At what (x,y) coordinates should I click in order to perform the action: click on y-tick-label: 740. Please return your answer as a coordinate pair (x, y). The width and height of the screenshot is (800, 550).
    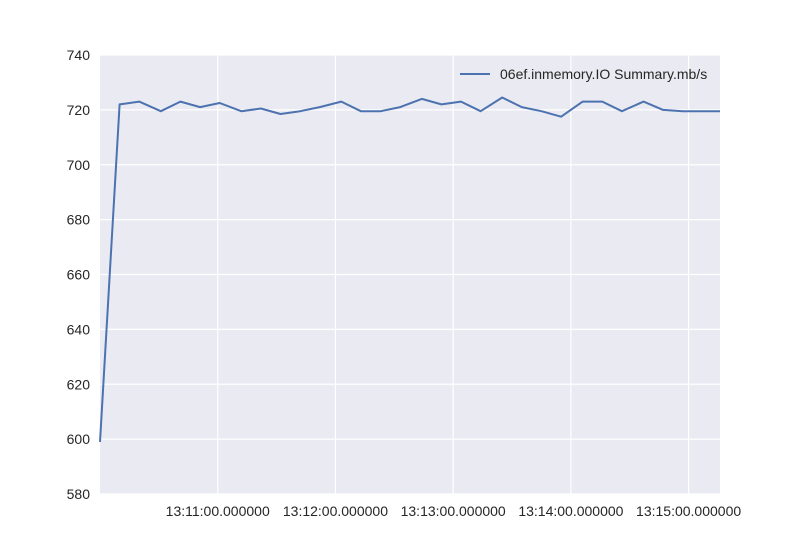
    Looking at the image, I should click on (79, 55).